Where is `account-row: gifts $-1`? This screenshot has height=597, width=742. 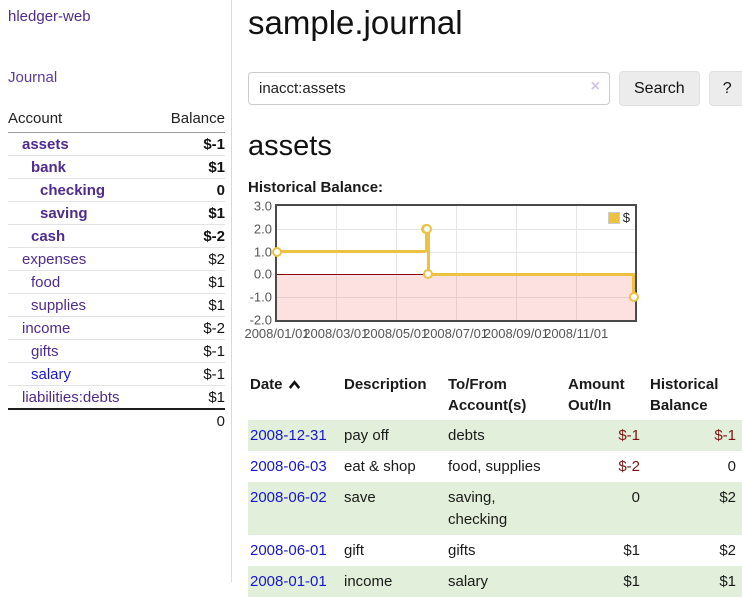
account-row: gifts $-1 is located at coordinates (116, 351).